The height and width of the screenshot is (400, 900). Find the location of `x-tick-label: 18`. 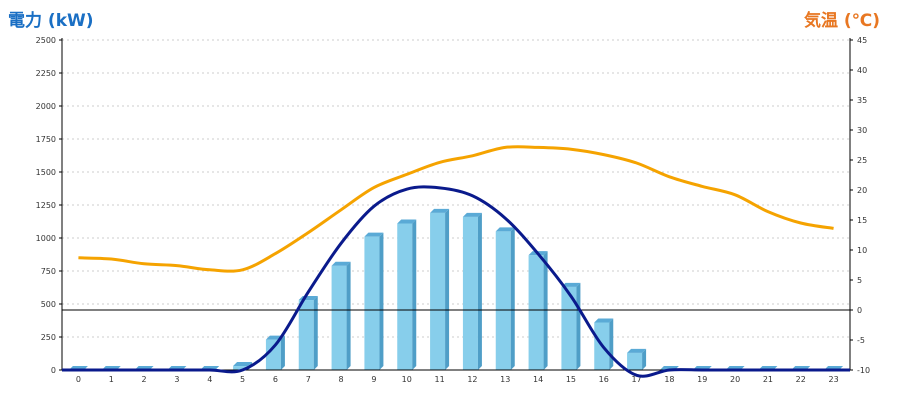

x-tick-label: 18 is located at coordinates (669, 379).